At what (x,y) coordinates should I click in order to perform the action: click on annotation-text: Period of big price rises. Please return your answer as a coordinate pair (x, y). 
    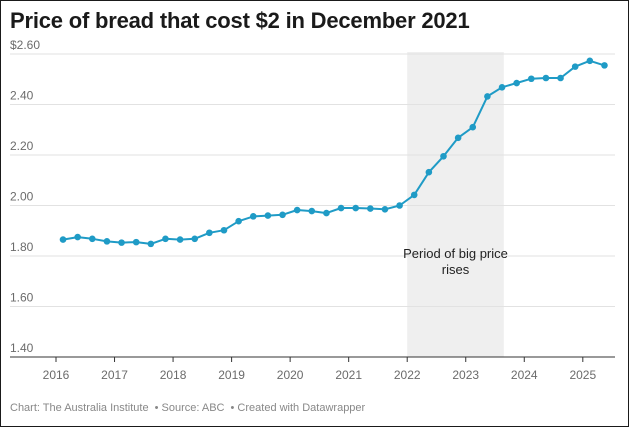
    Looking at the image, I should click on (455, 261).